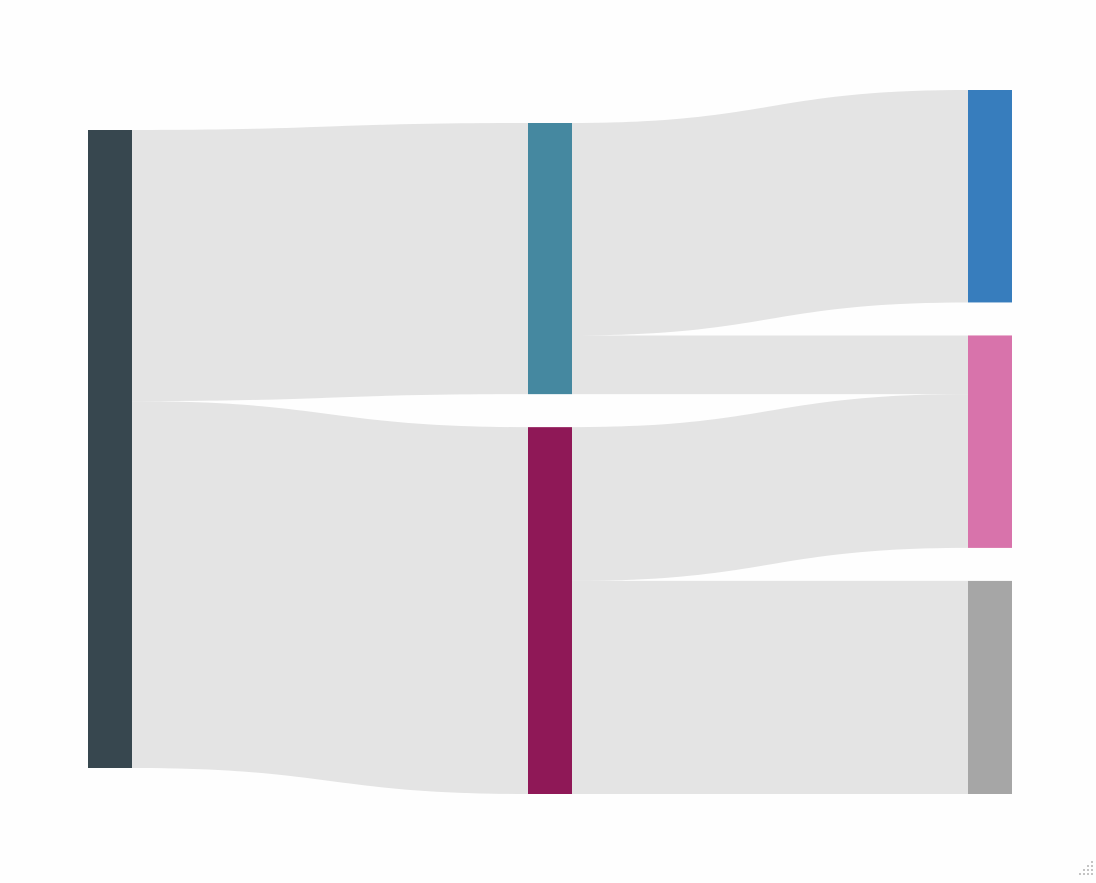 Image resolution: width=1096 pixels, height=883 pixels. What do you see at coordinates (770, 213) in the screenshot?
I see `sankey-link-n1-n3` at bounding box center [770, 213].